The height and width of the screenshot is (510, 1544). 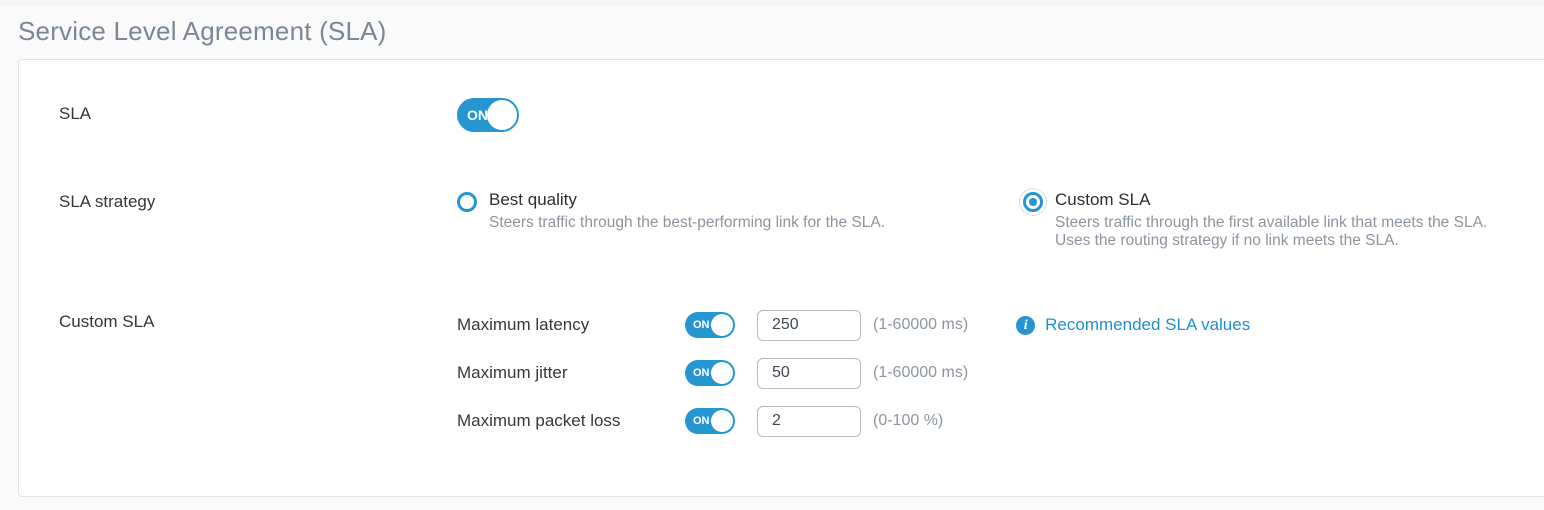 I want to click on radio-icon-best-quality, so click(x=467, y=202).